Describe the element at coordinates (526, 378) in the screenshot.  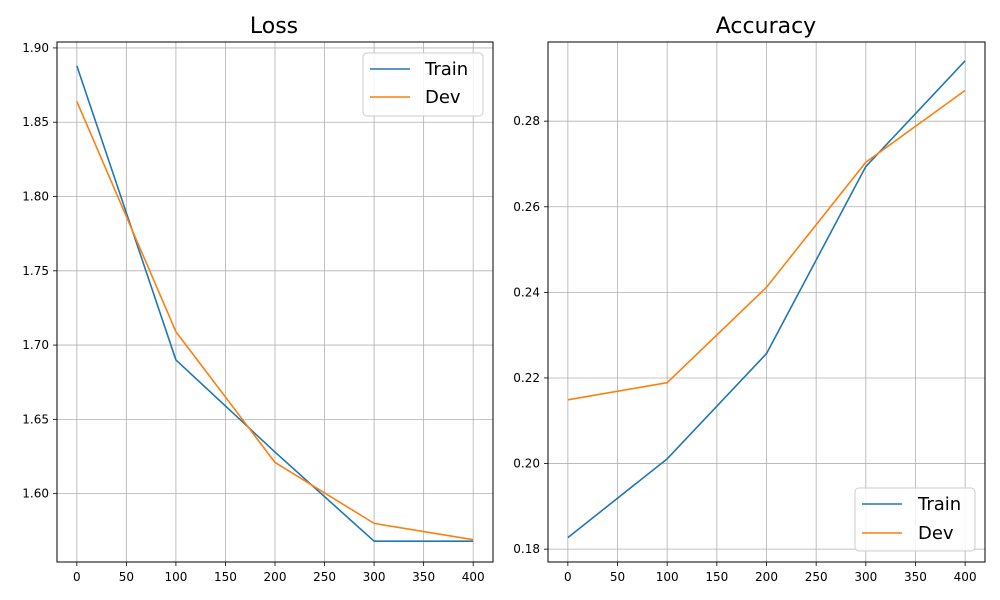
I see `accuracy-y-tick-label: 0.22` at that location.